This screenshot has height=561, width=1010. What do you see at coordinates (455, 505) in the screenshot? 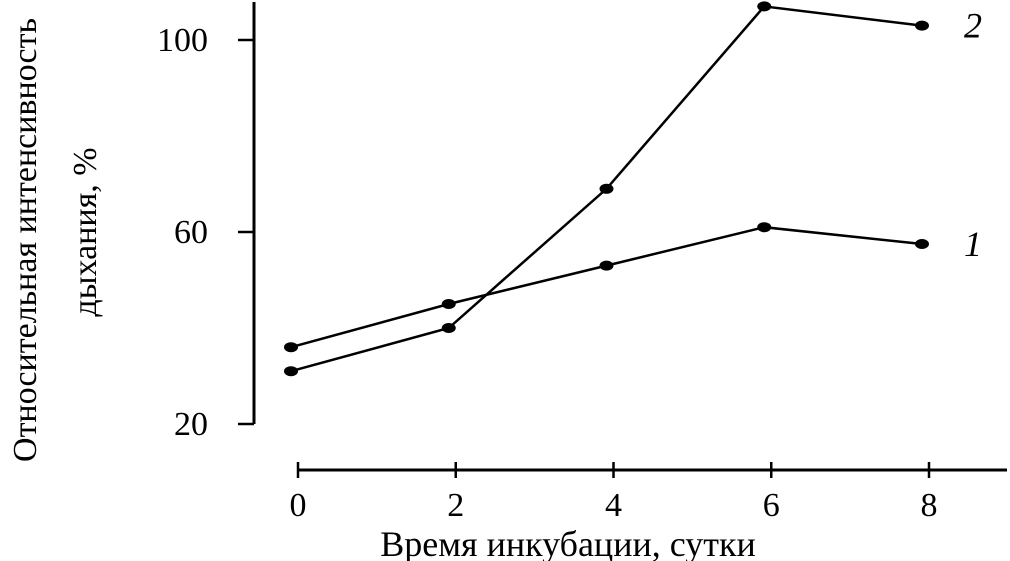
I see `x-tick-label: 2` at bounding box center [455, 505].